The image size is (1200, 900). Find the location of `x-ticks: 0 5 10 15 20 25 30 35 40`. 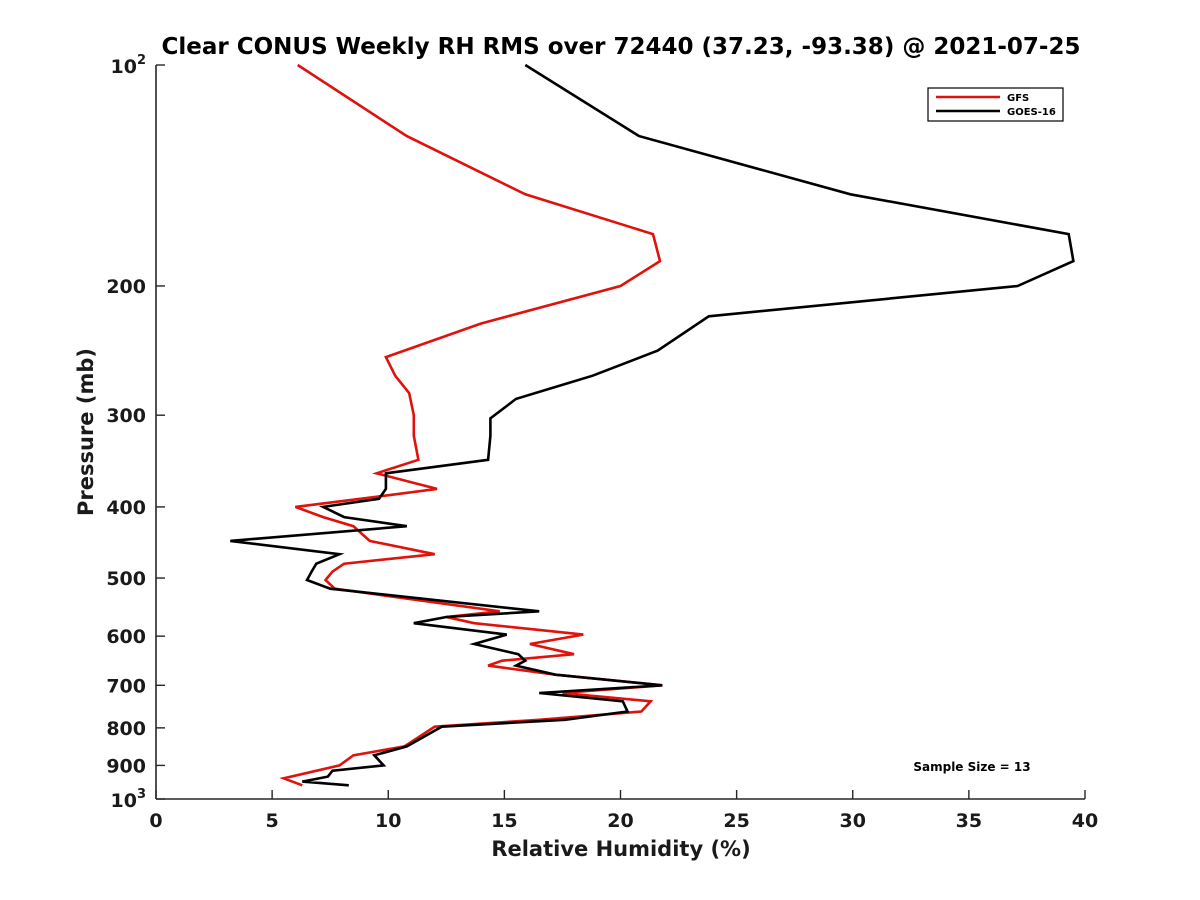

x-ticks: 0 5 10 15 20 25 30 35 40 is located at coordinates (623, 811).